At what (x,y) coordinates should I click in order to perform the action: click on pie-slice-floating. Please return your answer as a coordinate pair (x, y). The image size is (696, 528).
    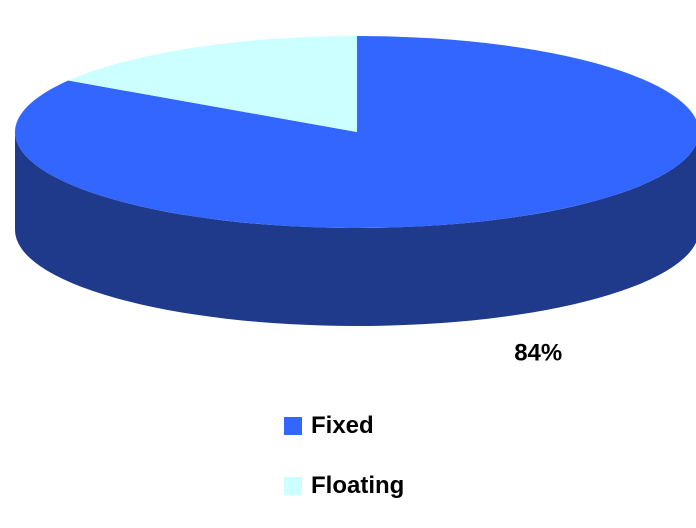
    Looking at the image, I should click on (212, 84).